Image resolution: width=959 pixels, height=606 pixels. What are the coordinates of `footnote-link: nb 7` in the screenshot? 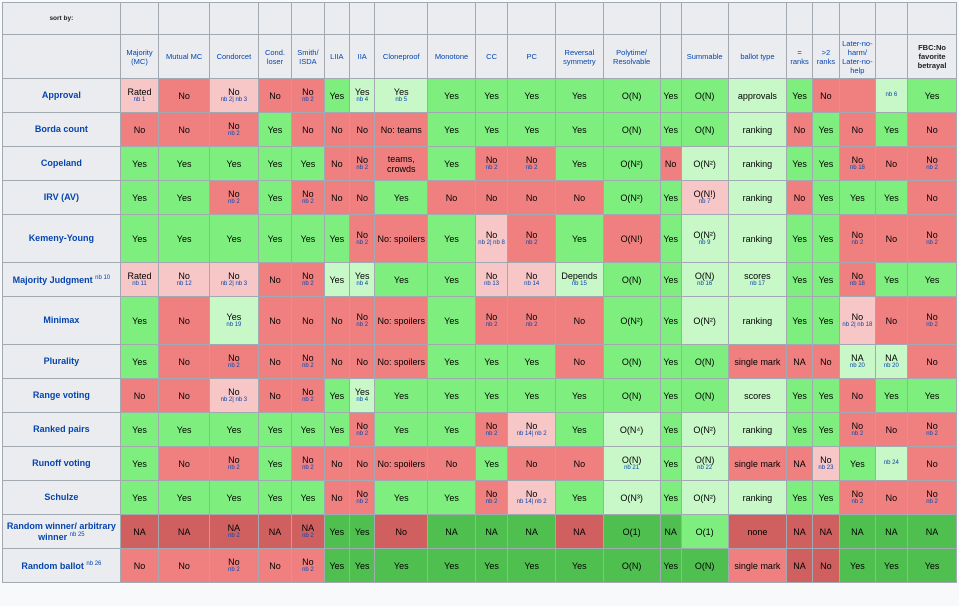 It's located at (704, 202).